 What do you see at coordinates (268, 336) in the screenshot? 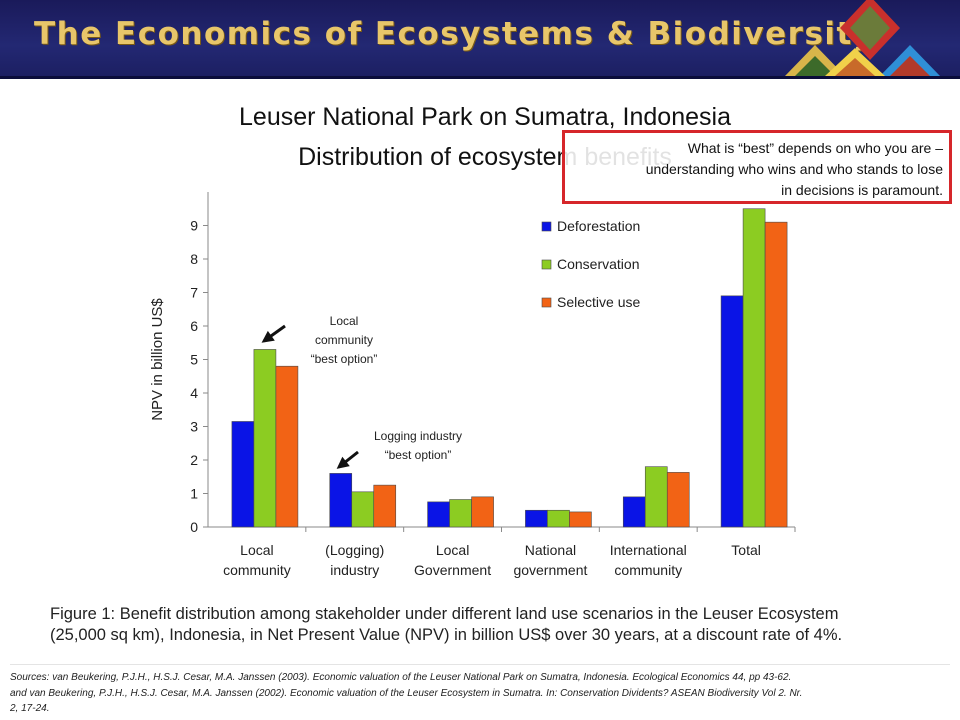
I see `arrow-local-head` at bounding box center [268, 336].